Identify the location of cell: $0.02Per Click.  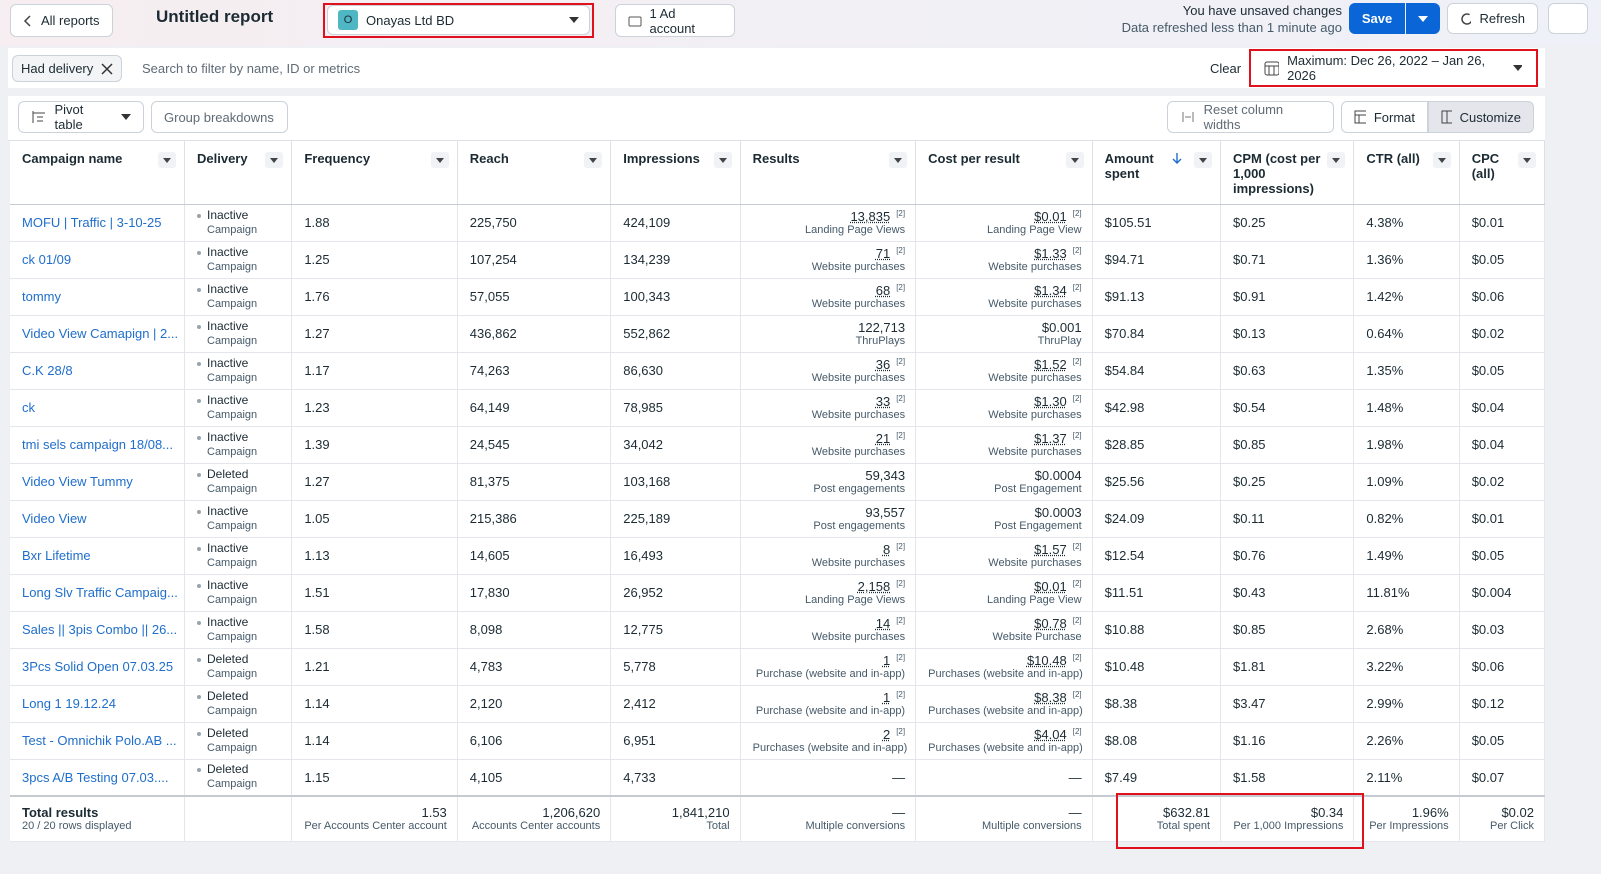
(1501, 818).